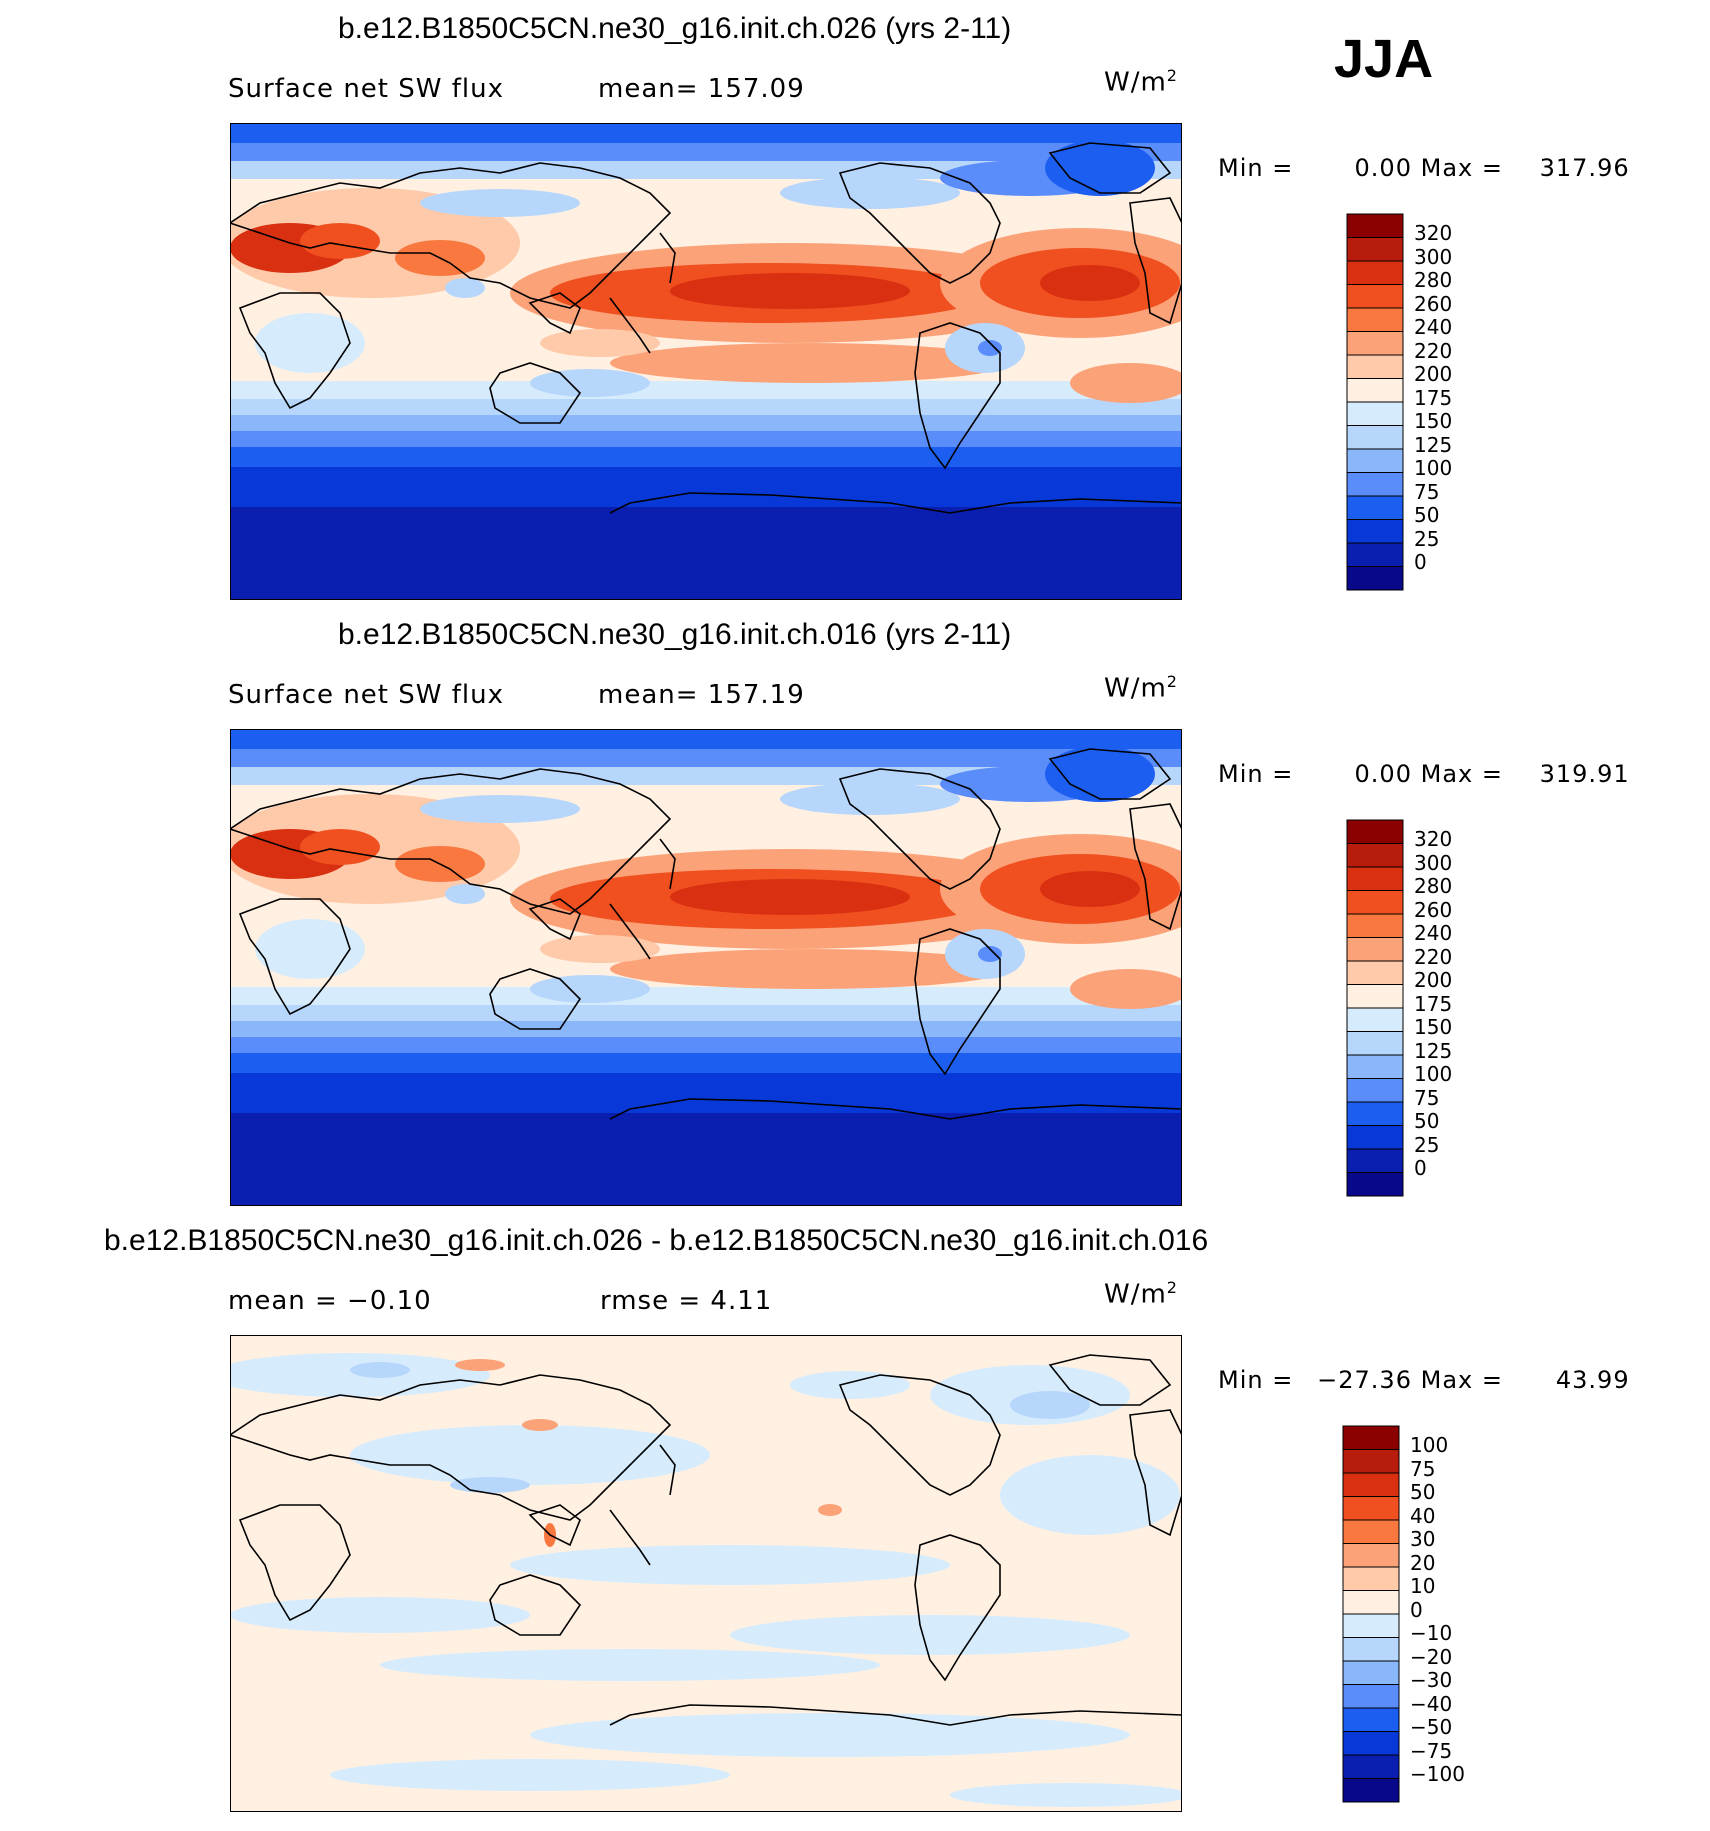 This screenshot has width=1710, height=1831. What do you see at coordinates (366, 89) in the screenshot?
I see `variable-label: Surface net SW flux` at bounding box center [366, 89].